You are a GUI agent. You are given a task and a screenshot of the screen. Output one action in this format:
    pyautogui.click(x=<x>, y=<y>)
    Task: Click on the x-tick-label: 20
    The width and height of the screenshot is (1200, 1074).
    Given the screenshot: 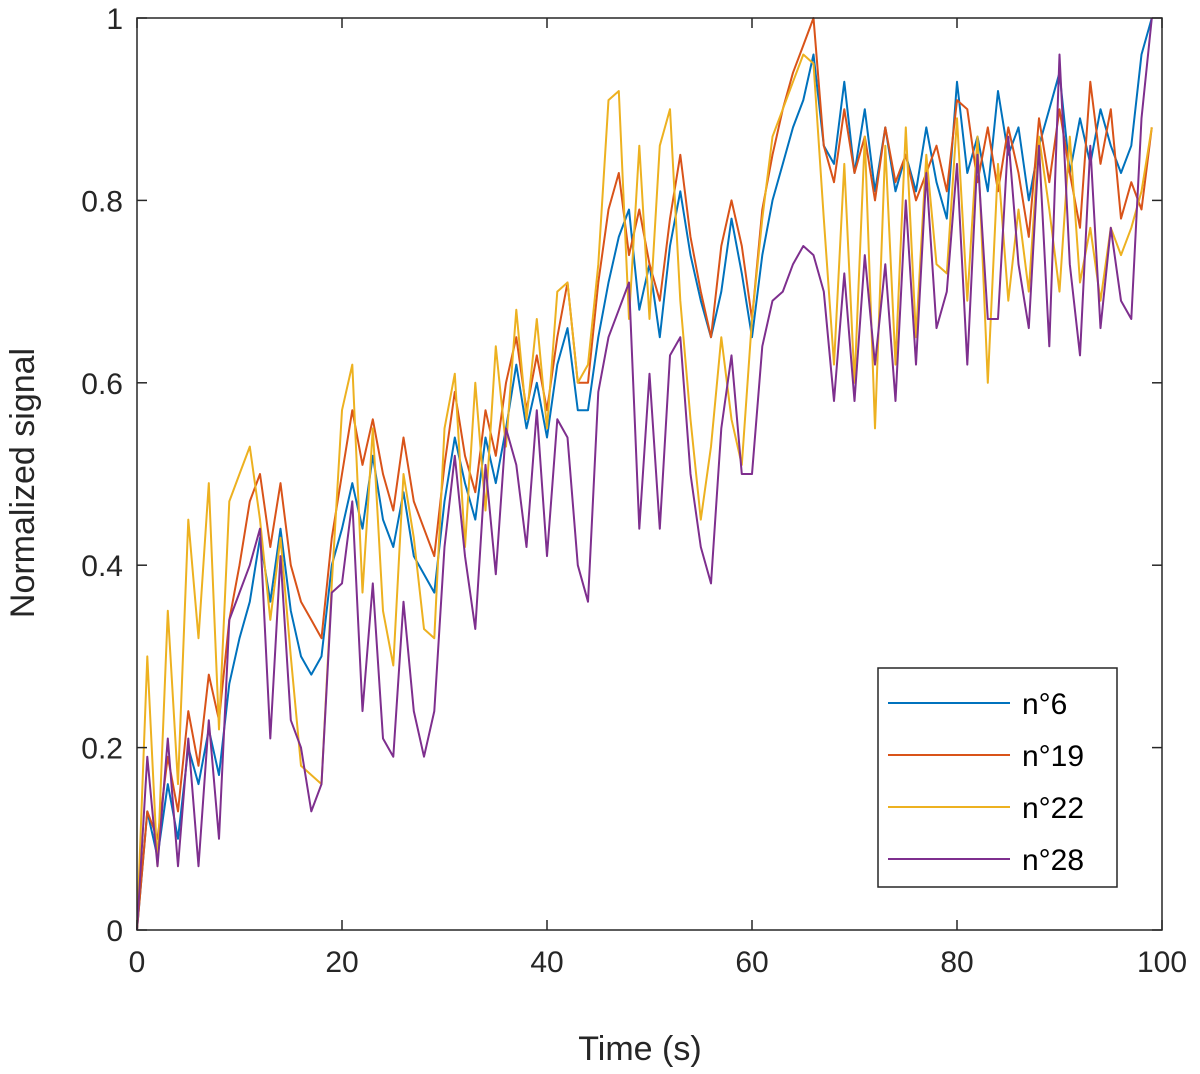 What is the action you would take?
    pyautogui.click(x=341, y=962)
    